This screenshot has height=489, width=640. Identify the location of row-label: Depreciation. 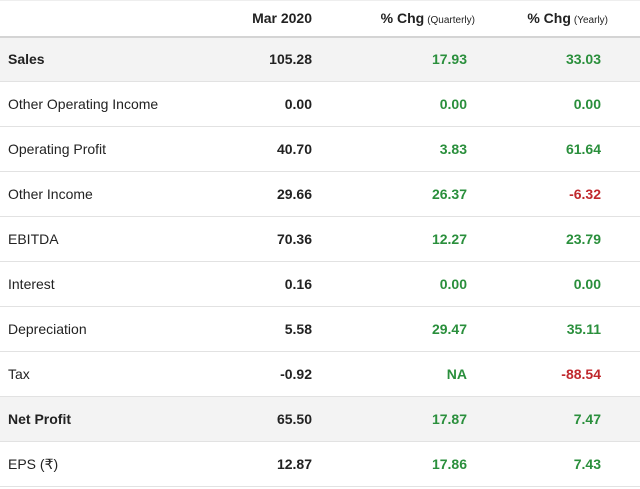
(47, 329).